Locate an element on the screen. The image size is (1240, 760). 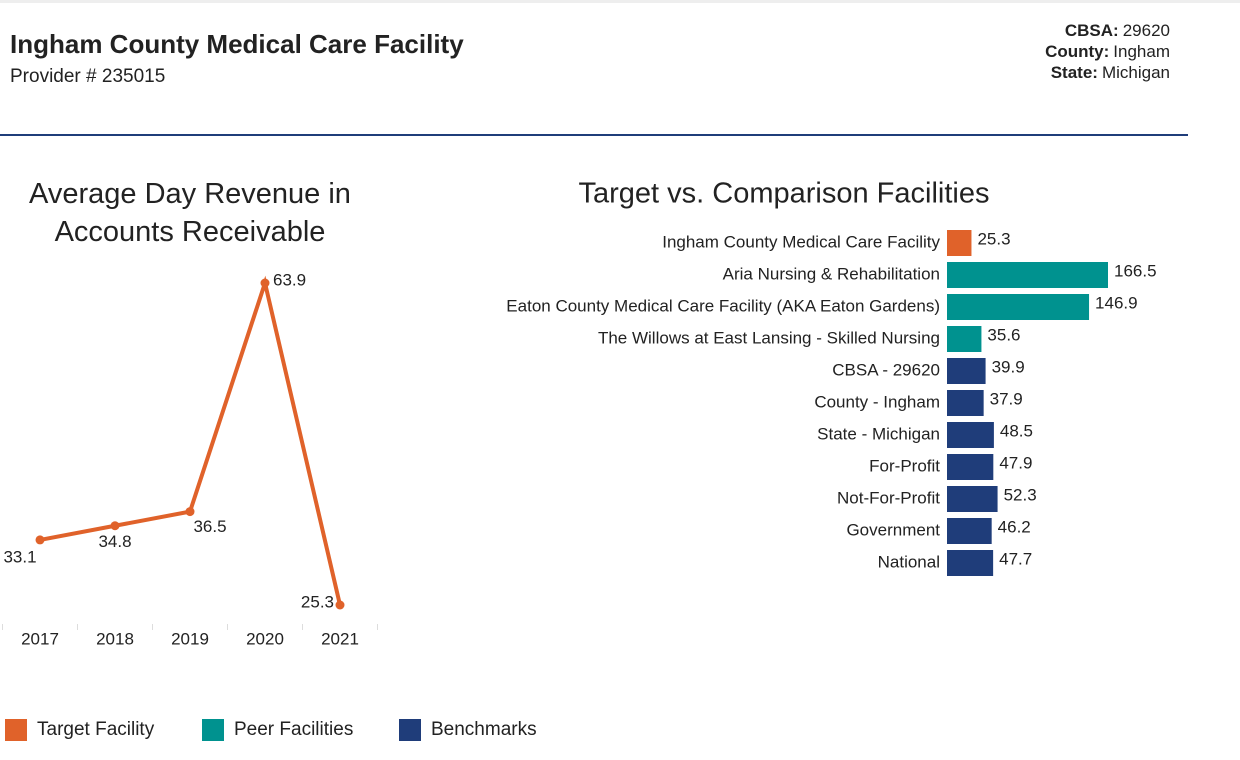
category-label: County - Ingham is located at coordinates (877, 401).